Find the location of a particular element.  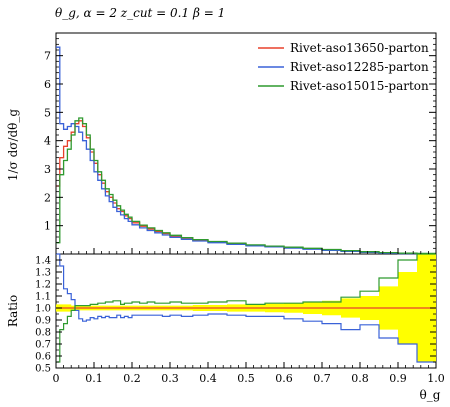

x-tick-label: 0.2 is located at coordinates (132, 378).